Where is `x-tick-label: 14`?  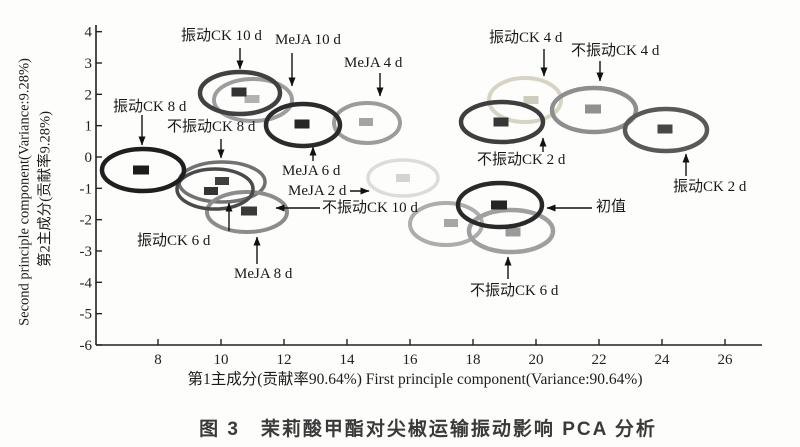
x-tick-label: 14 is located at coordinates (348, 360).